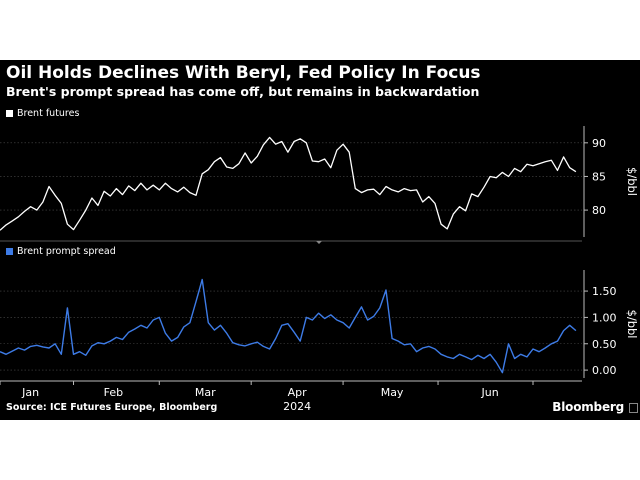 This screenshot has width=640, height=480. Describe the element at coordinates (604, 317) in the screenshot. I see `spread-ytick-label: 1.00` at that location.